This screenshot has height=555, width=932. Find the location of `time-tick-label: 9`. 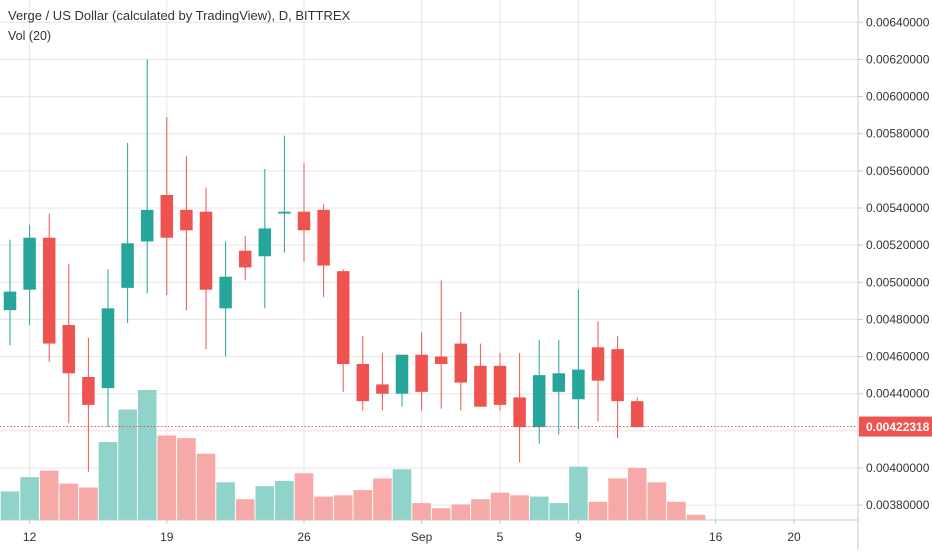

time-tick-label: 9 is located at coordinates (578, 537).